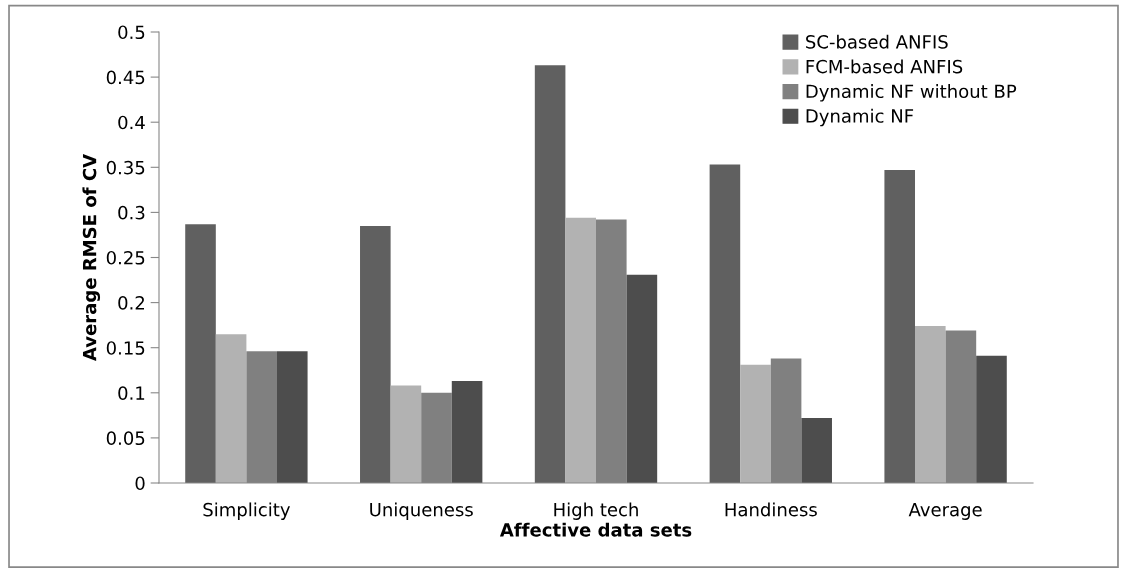 The height and width of the screenshot is (570, 1127). What do you see at coordinates (125, 257) in the screenshot?
I see `y-tick-label: 0.25` at bounding box center [125, 257].